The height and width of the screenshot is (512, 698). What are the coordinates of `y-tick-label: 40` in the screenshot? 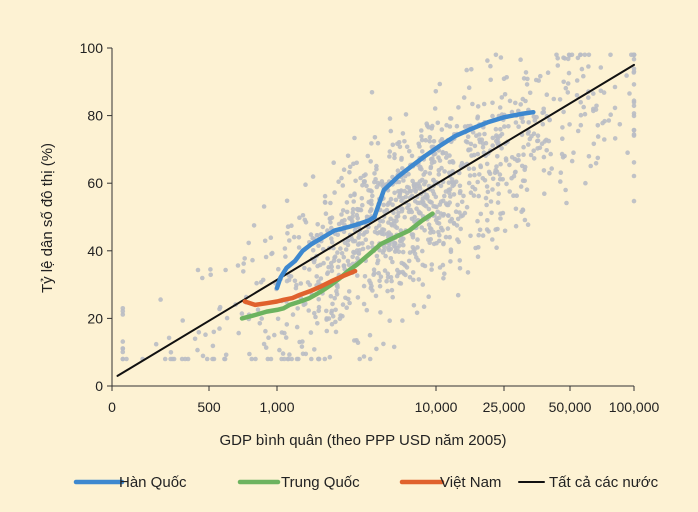 It's located at (95, 251).